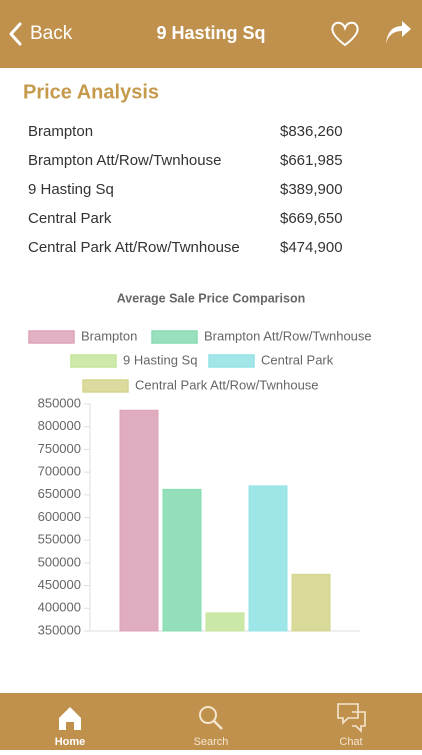 This screenshot has height=755, width=422. I want to click on chat-icon, so click(348, 714).